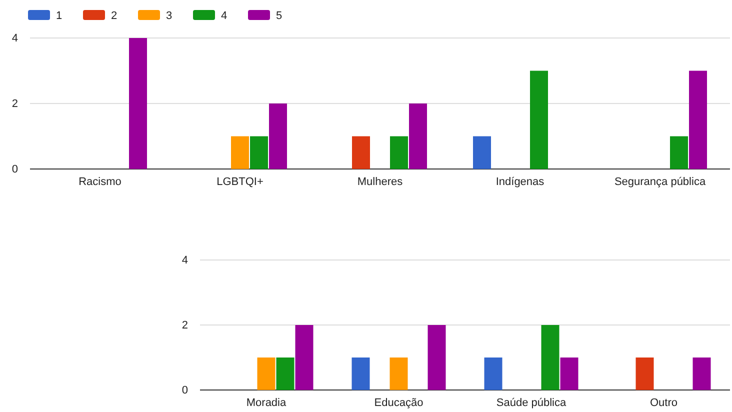  I want to click on x-tick-label: Mulheres, so click(380, 182).